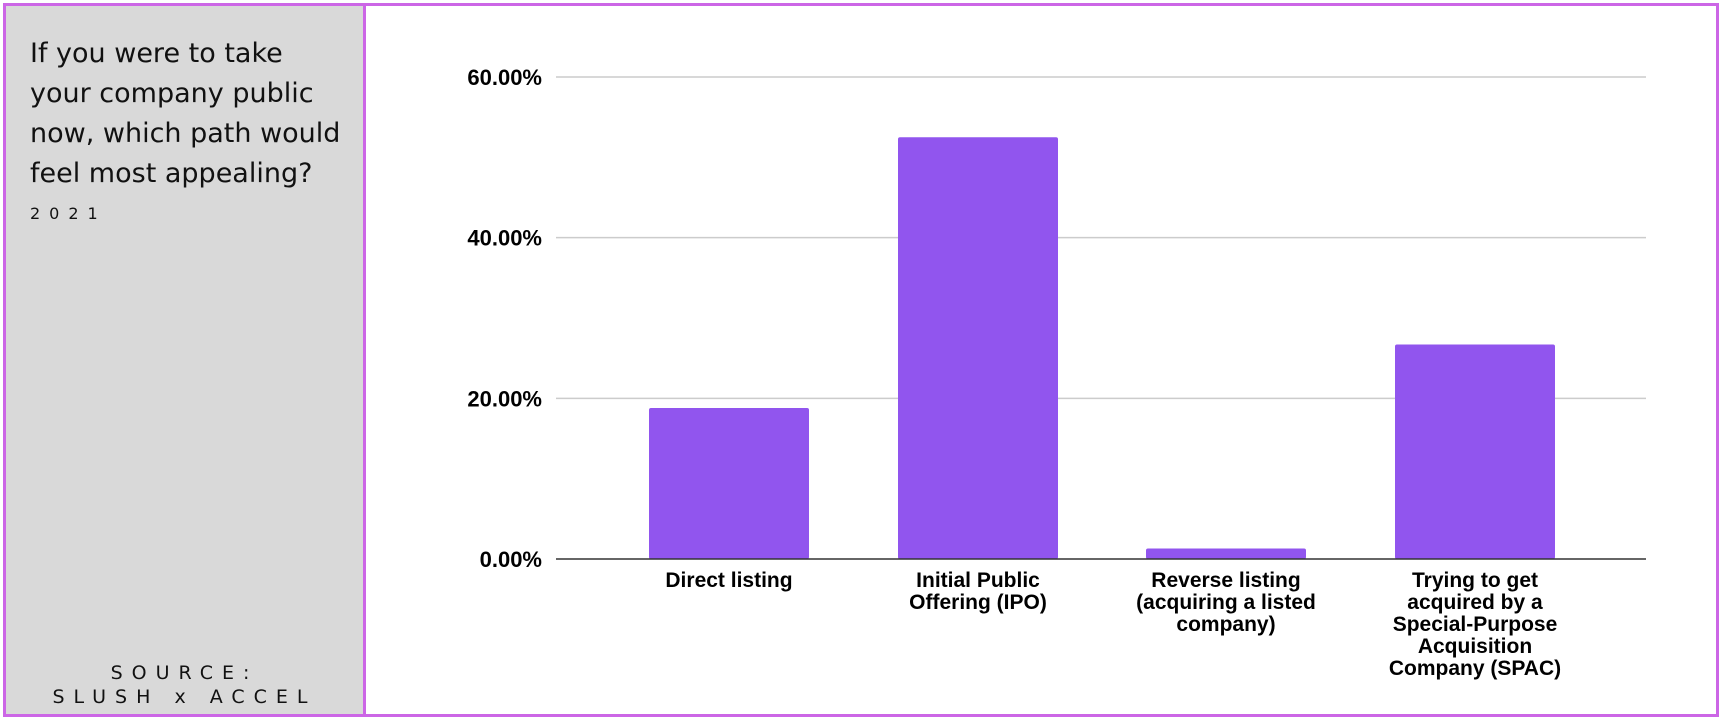 The image size is (1726, 722). I want to click on x-category-label-line: Offering (IPO), so click(978, 602).